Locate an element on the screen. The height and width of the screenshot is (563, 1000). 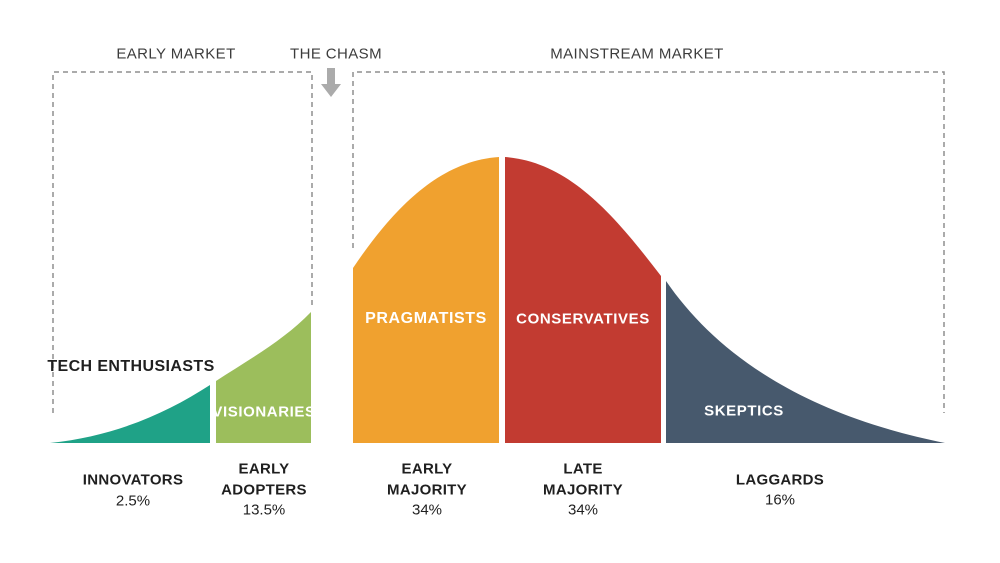
early-majority-axis-label-line2: MAJORITY is located at coordinates (427, 490).